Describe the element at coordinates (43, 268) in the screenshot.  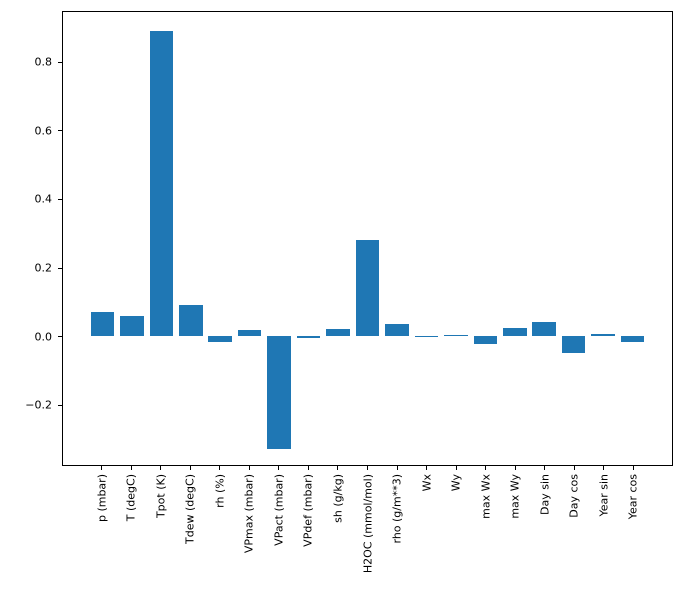
I see `y-tick-label: 0.2` at that location.